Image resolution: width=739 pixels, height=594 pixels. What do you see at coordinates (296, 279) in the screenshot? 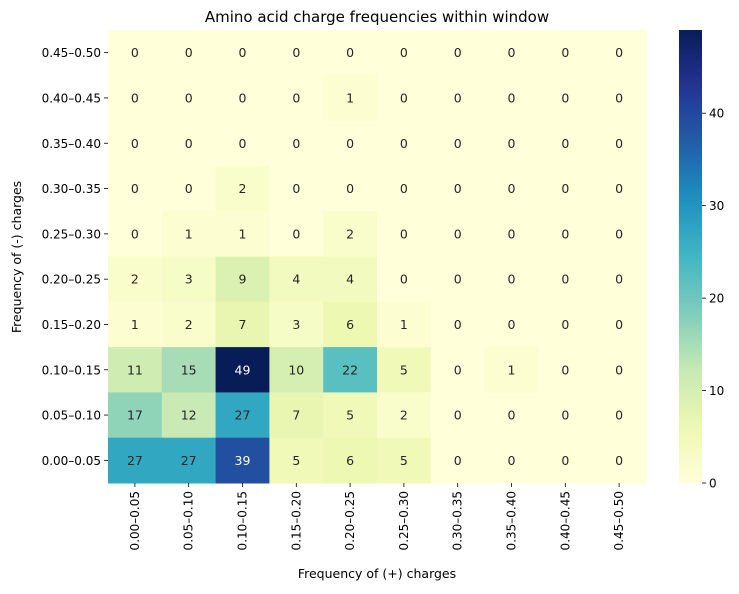
I see `cell-value-label: 4` at bounding box center [296, 279].